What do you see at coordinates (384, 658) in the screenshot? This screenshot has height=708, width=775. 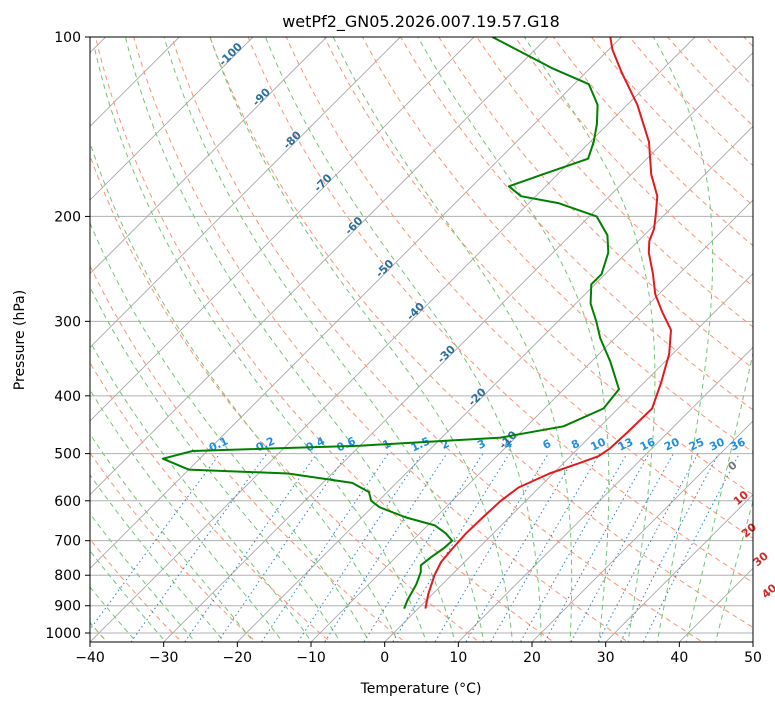 I see `x-tick-label: 0` at bounding box center [384, 658].